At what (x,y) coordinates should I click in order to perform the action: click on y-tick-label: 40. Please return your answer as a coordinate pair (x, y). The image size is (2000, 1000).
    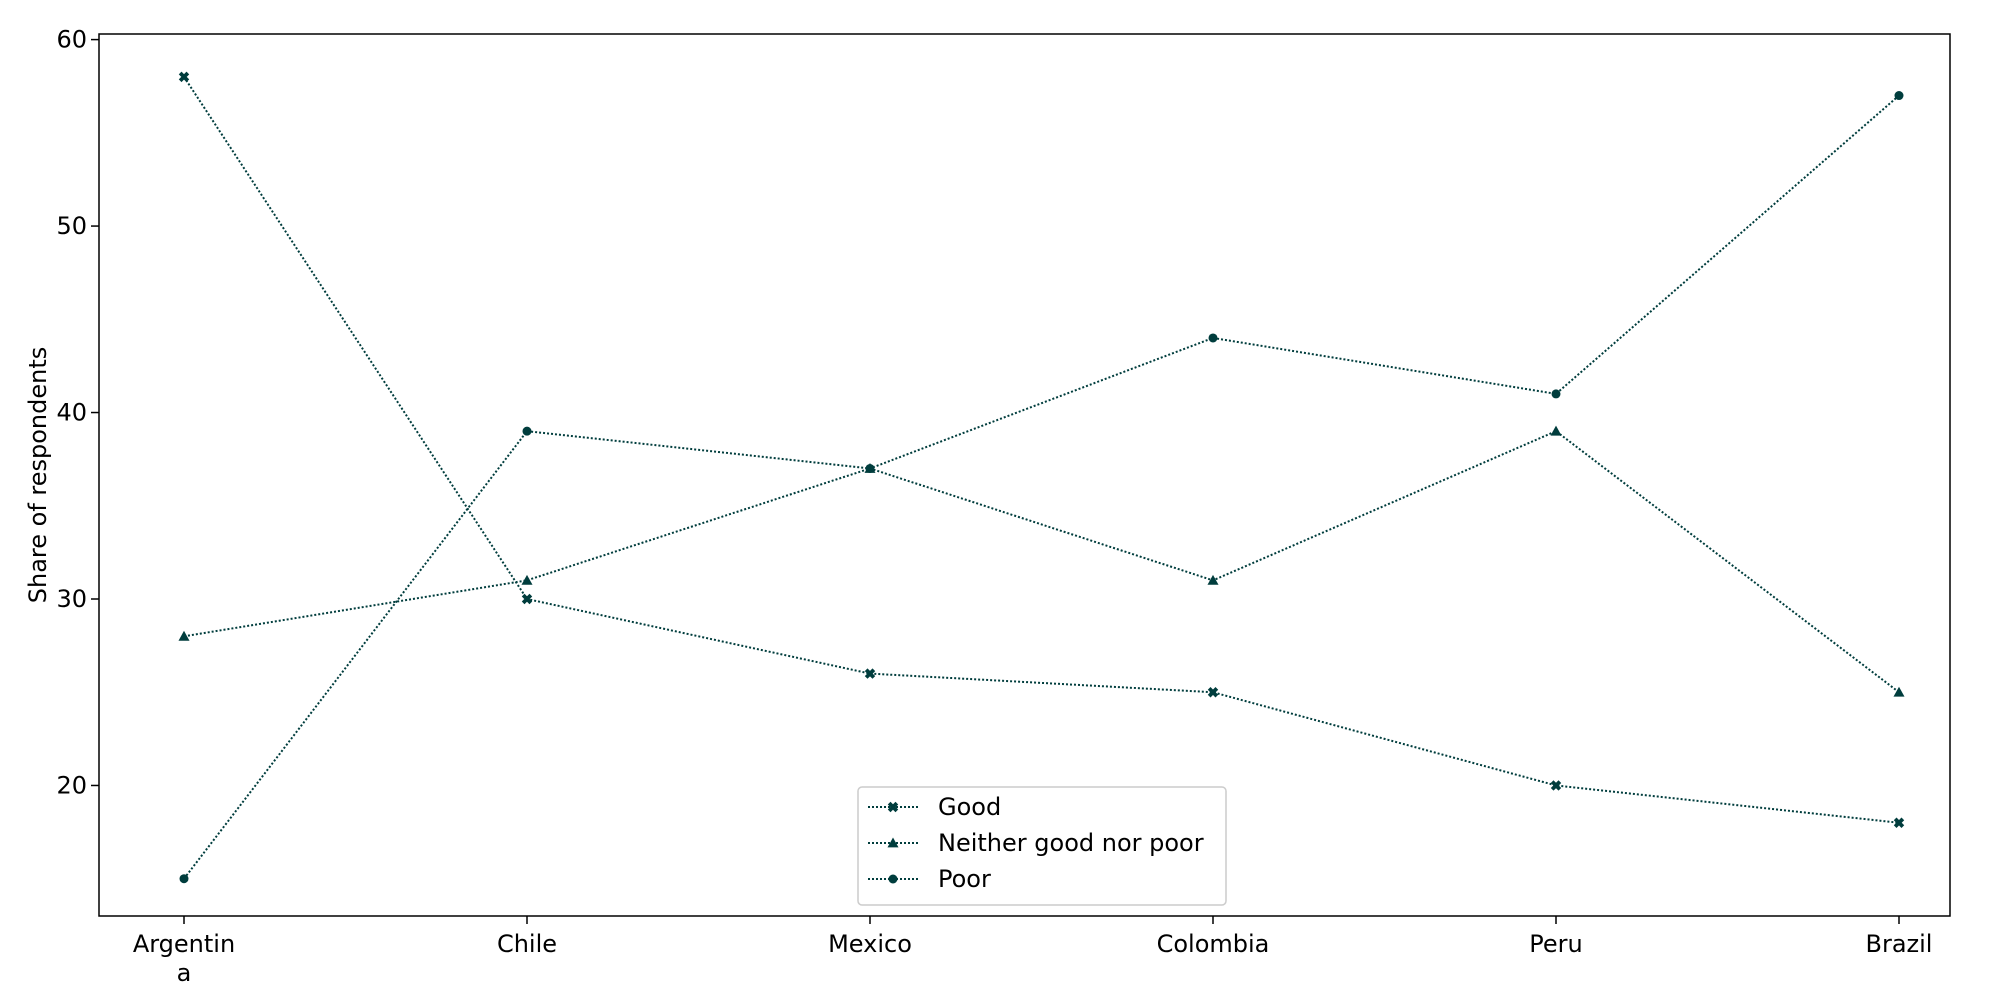
    Looking at the image, I should click on (71, 413).